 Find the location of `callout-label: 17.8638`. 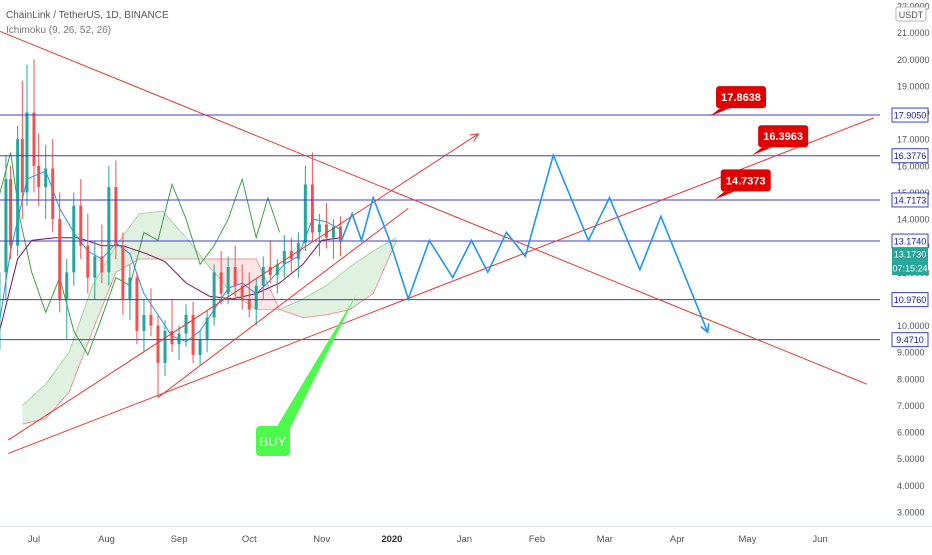

callout-label: 17.8638 is located at coordinates (741, 98).